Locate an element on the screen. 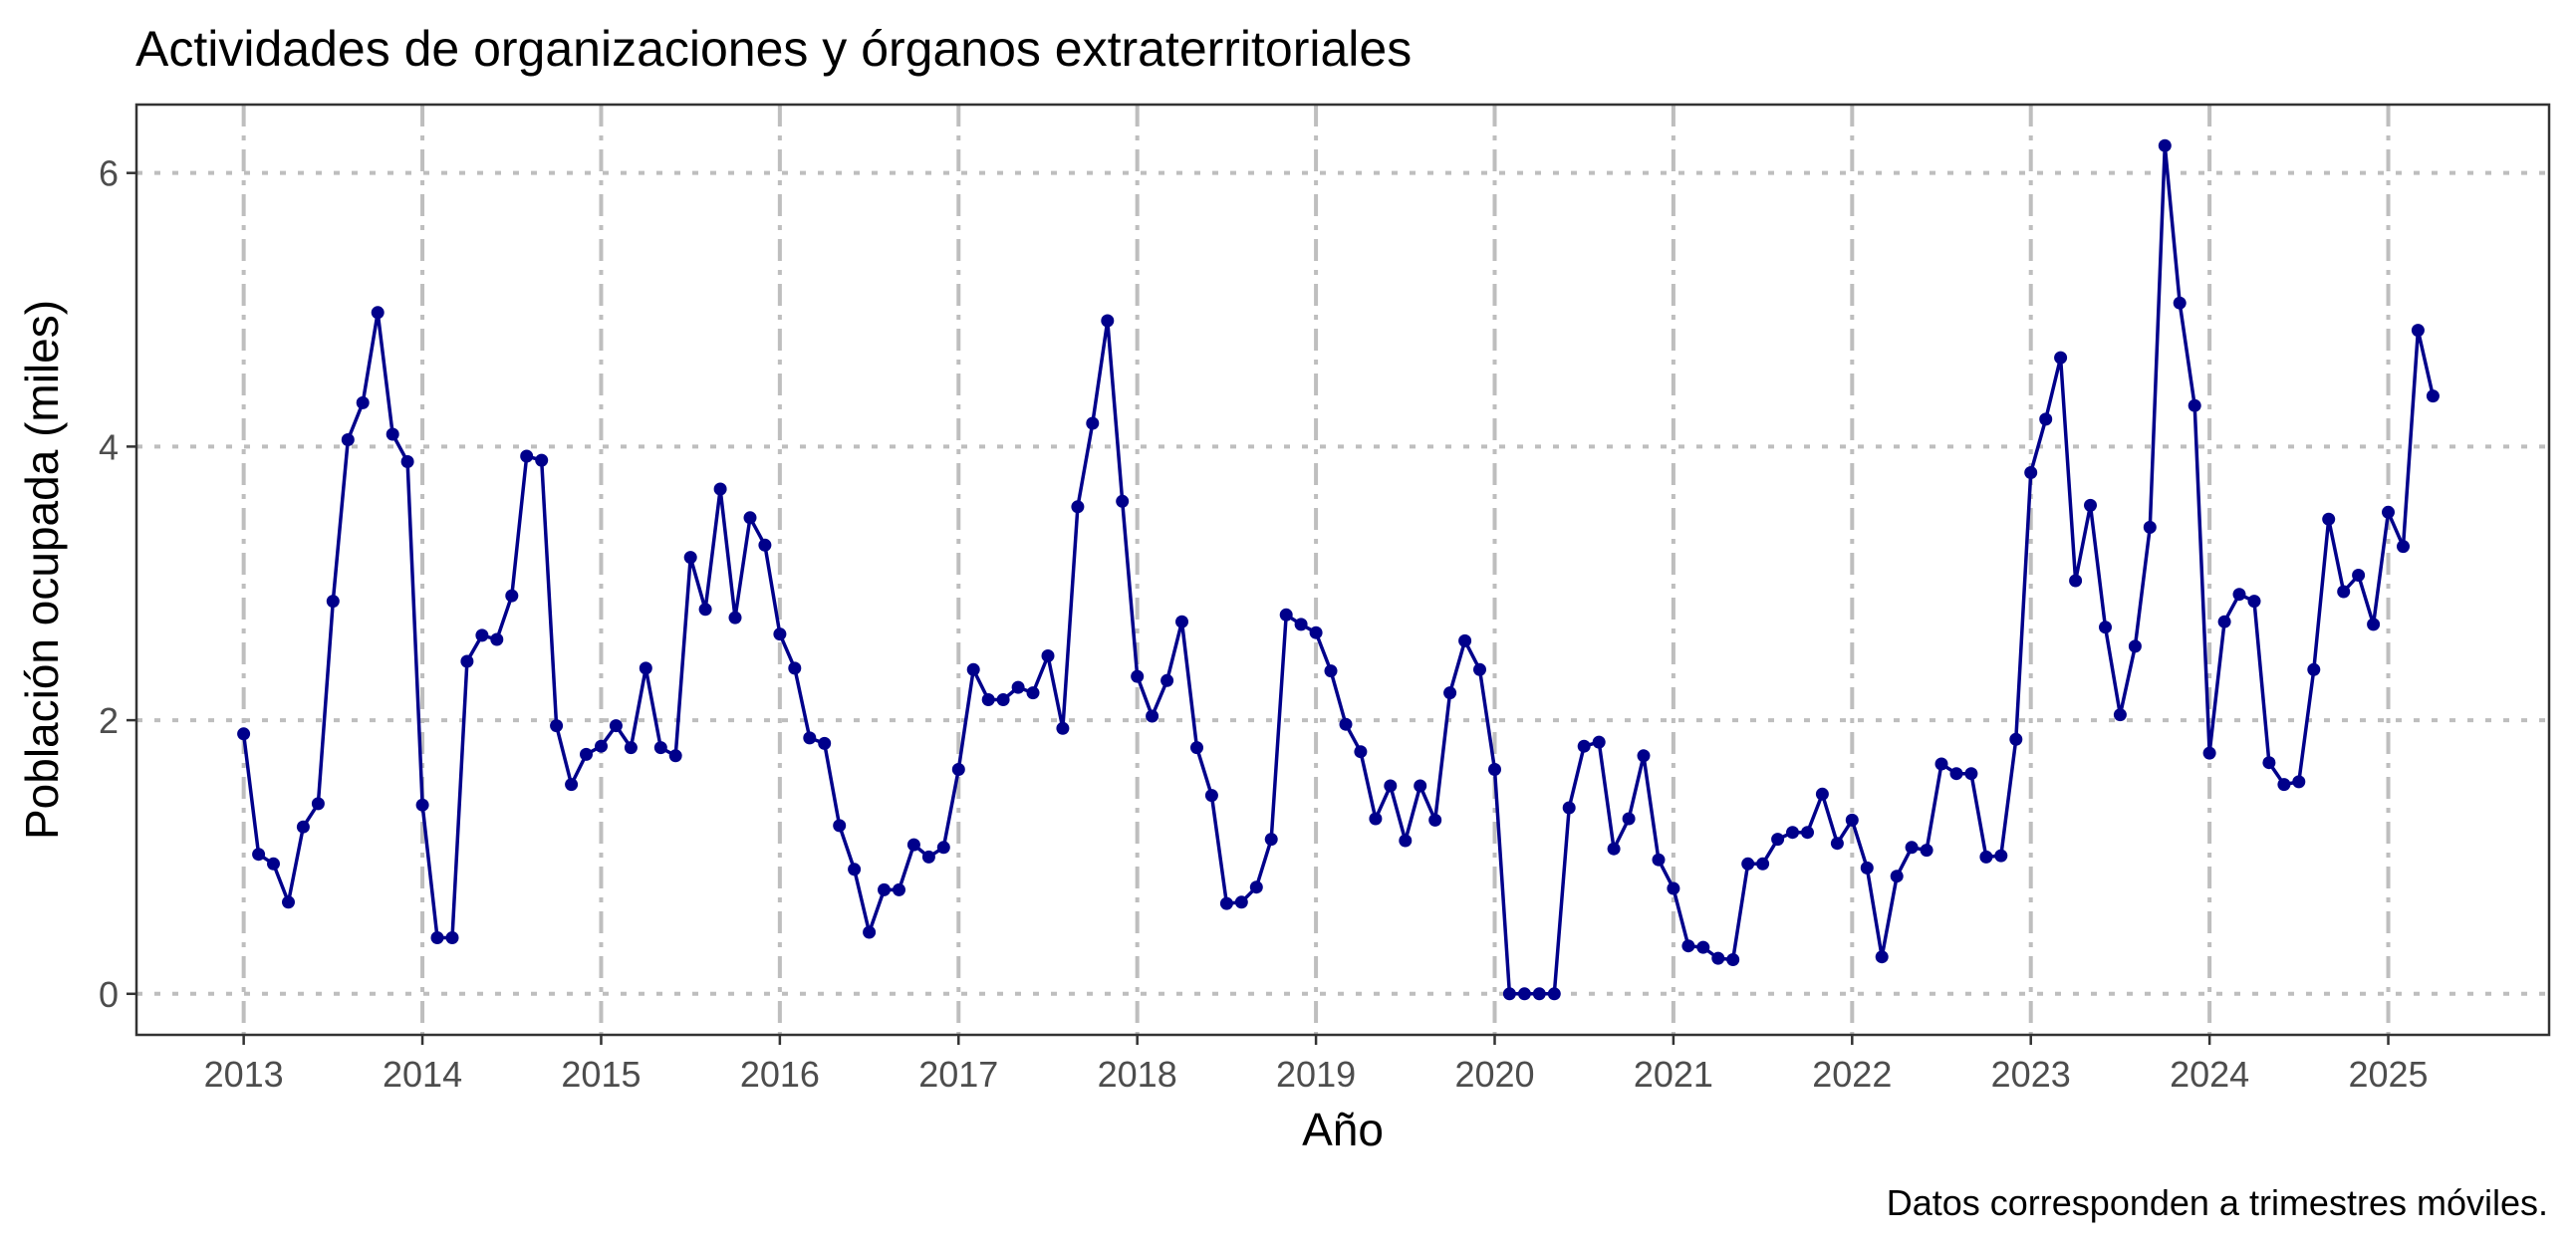 The height and width of the screenshot is (1250, 2576). y-tick-label: 6 is located at coordinates (109, 173).